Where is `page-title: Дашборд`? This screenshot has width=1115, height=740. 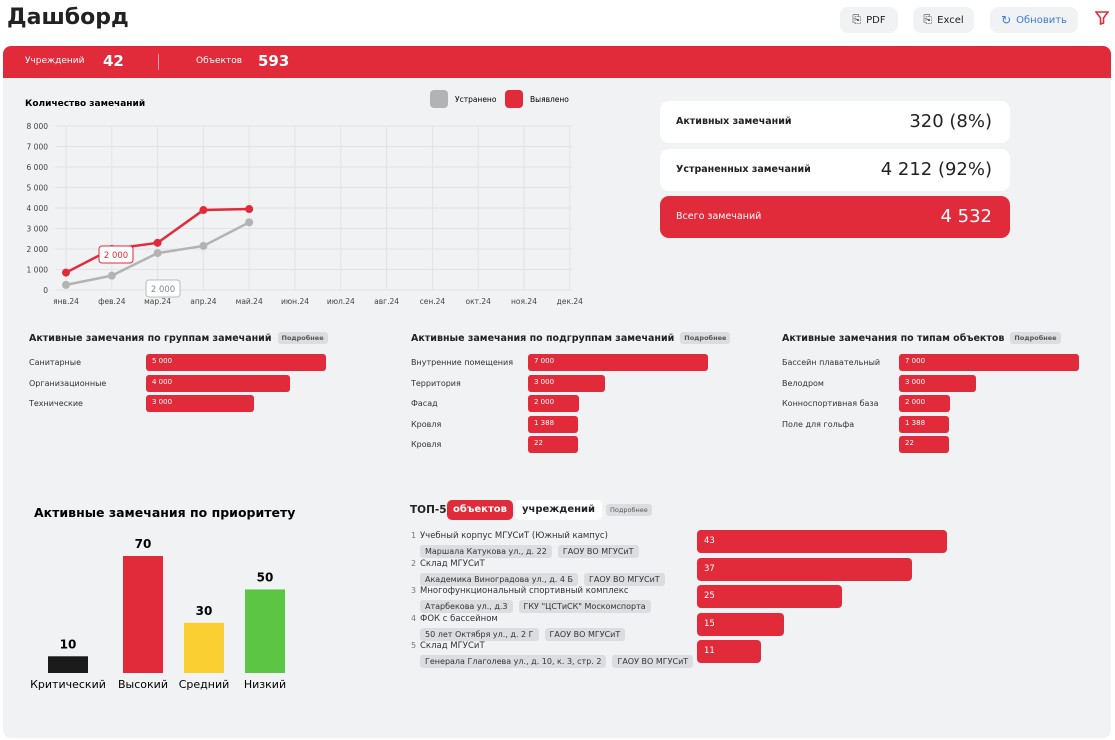 page-title: Дашборд is located at coordinates (68, 17).